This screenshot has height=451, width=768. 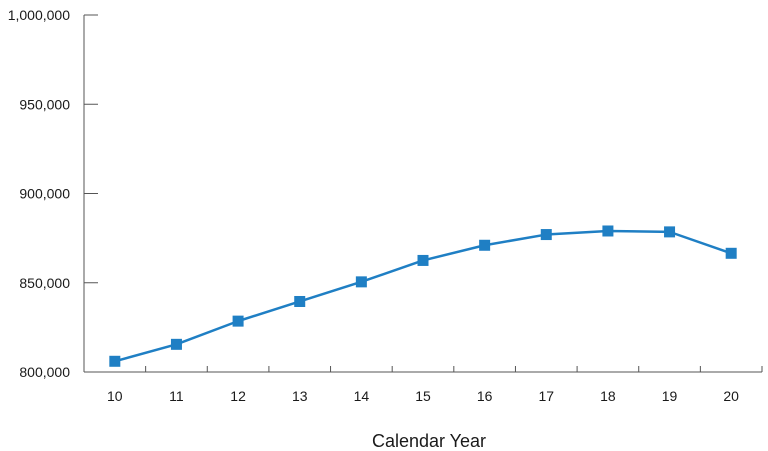 I want to click on x-tick-label: 13, so click(x=300, y=396).